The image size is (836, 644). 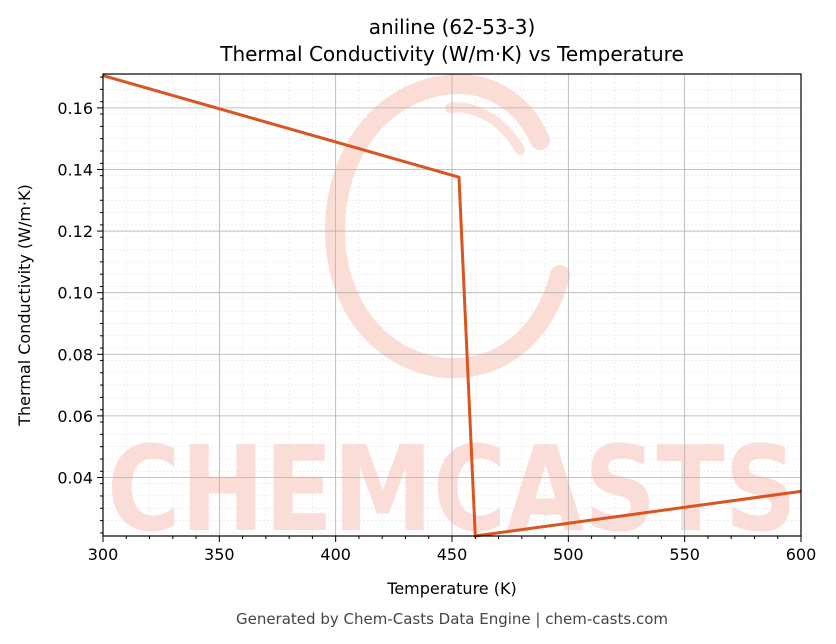 I want to click on x-tick-label: 300, so click(x=103, y=554).